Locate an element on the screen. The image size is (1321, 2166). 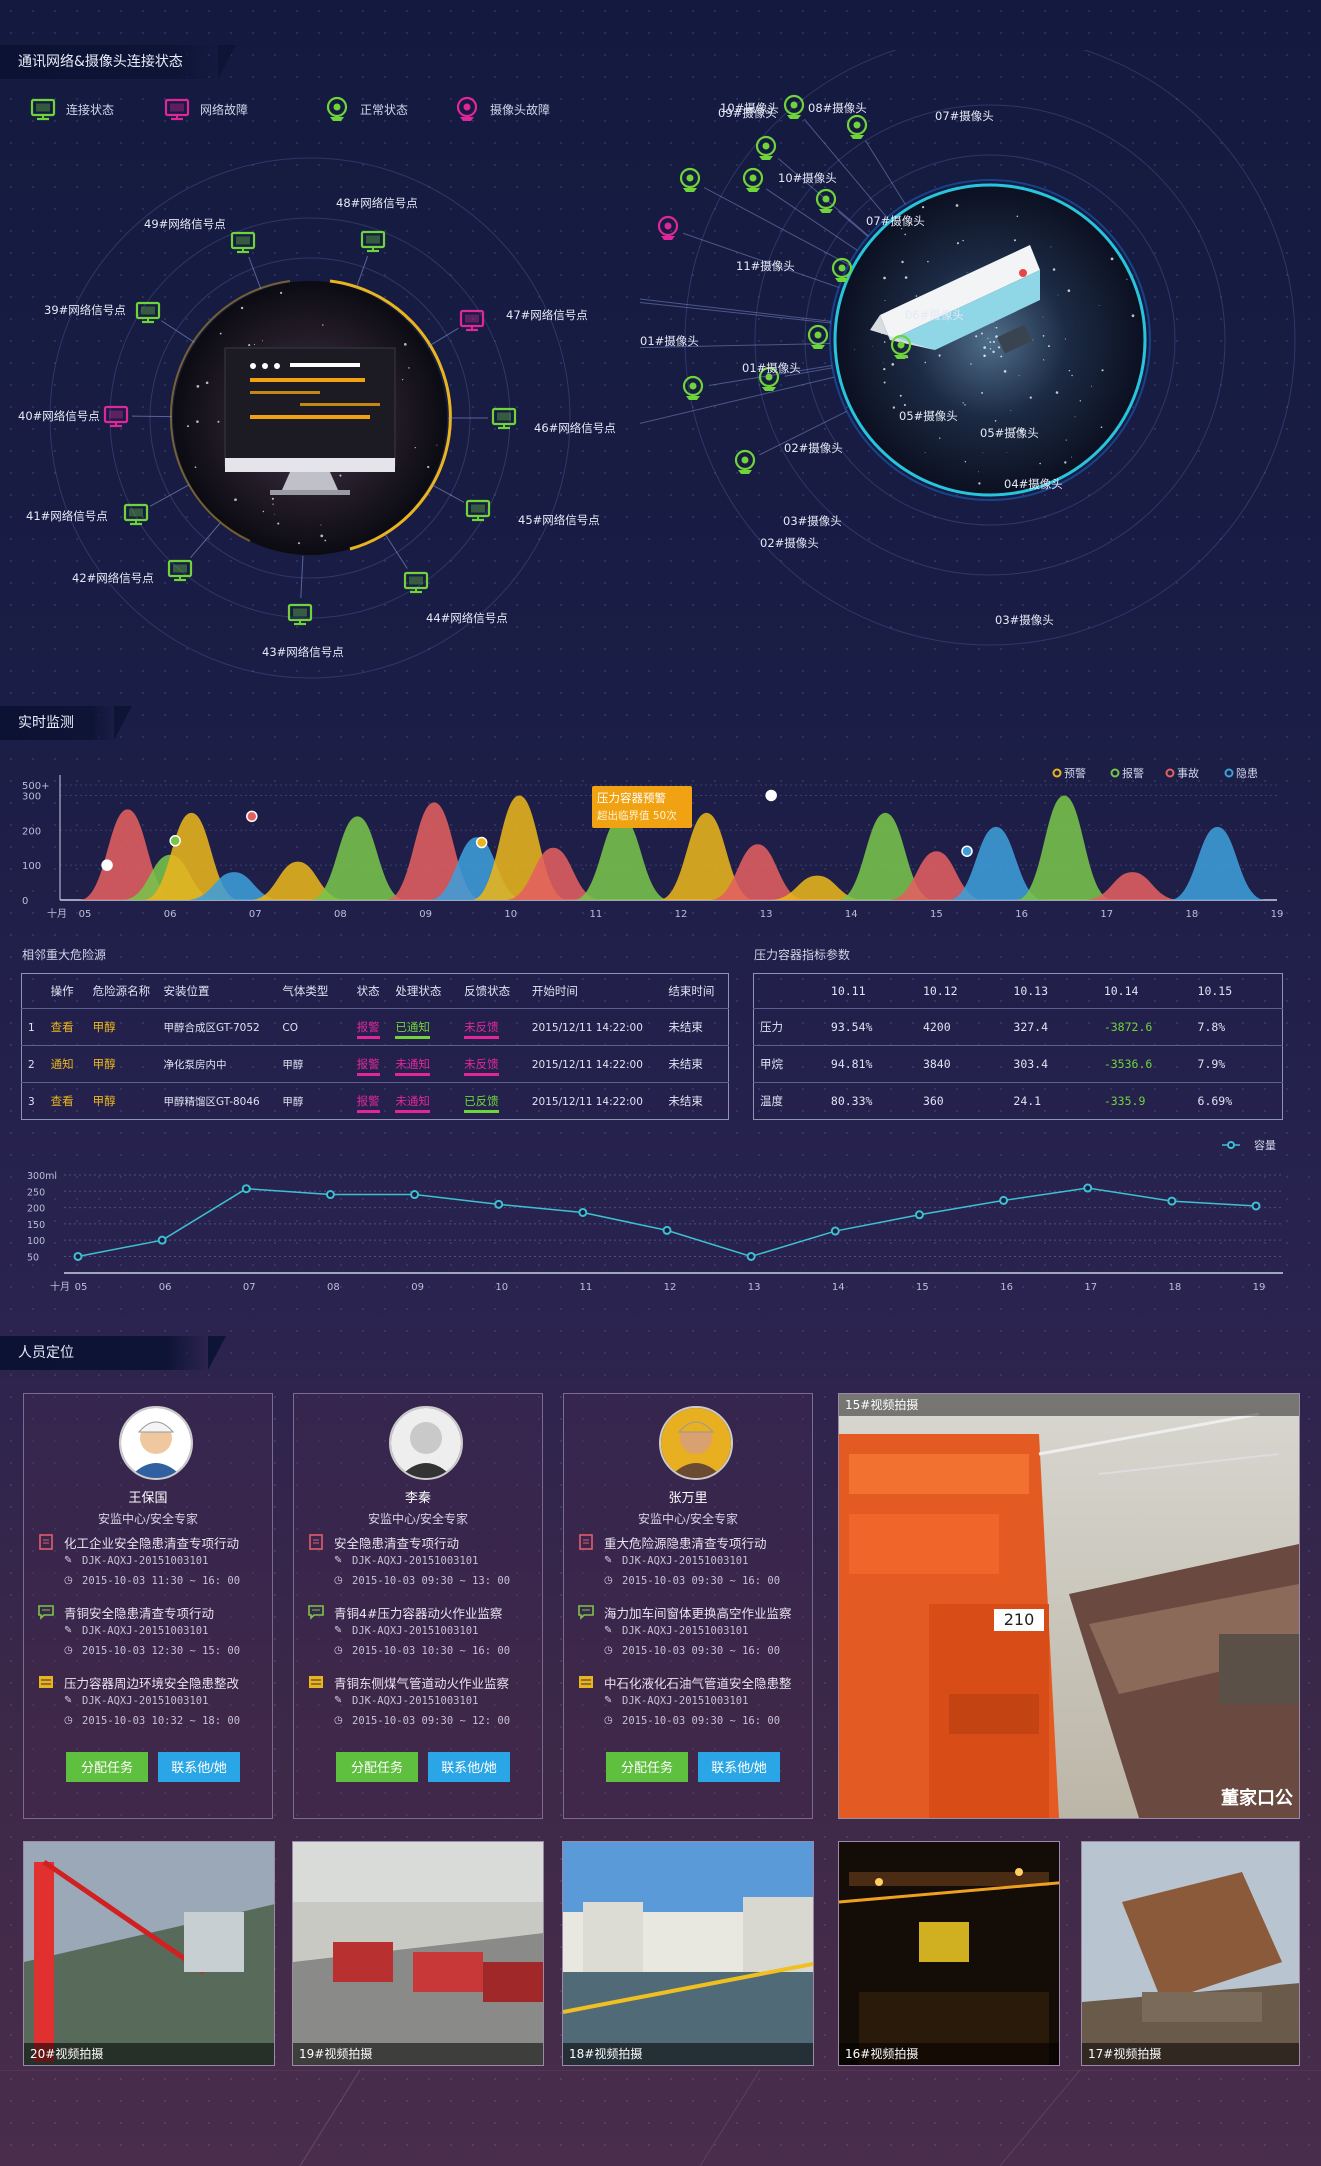
section-title-monitor: 实时监测 is located at coordinates (57, 723).